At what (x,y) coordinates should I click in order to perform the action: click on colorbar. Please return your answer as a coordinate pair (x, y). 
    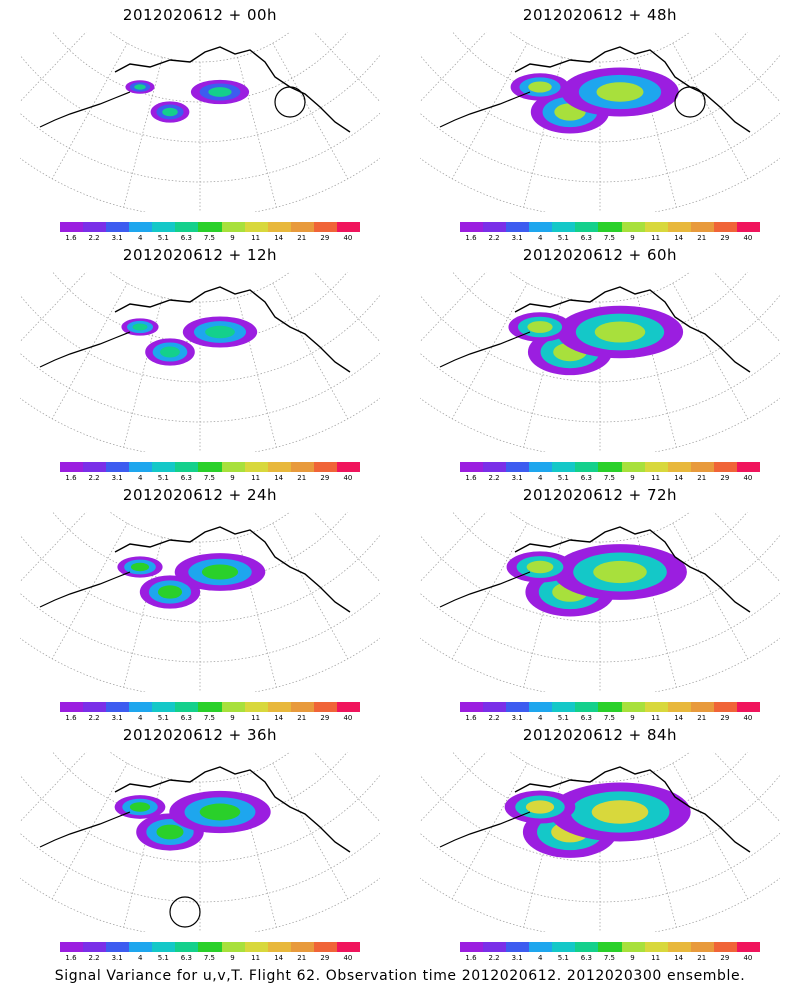
    Looking at the image, I should click on (210, 947).